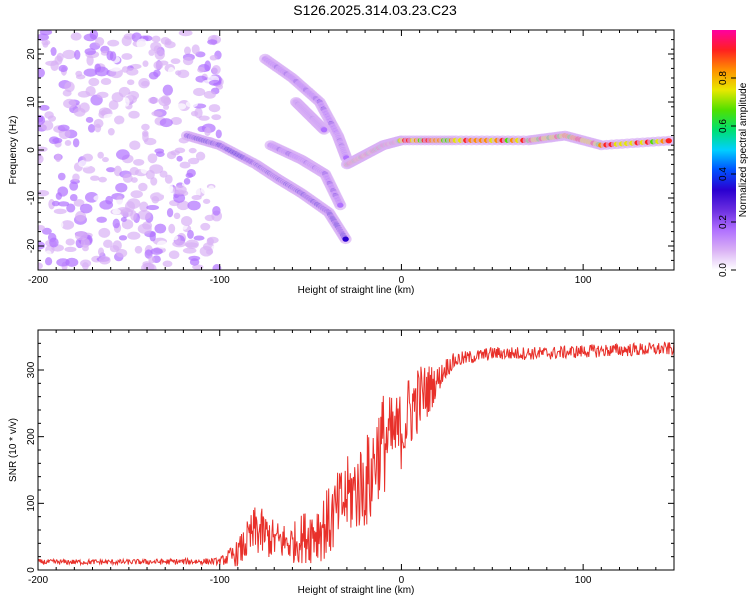  Describe the element at coordinates (723, 78) in the screenshot. I see `colorbar-tick-label: 0.8` at that location.